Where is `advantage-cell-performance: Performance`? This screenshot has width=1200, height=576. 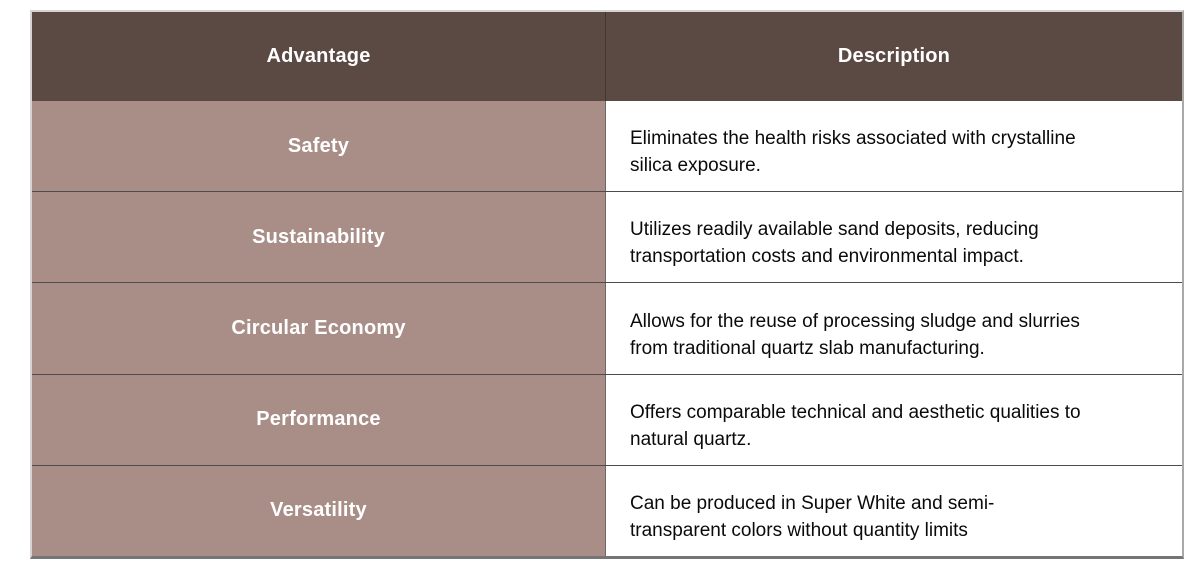 advantage-cell-performance: Performance is located at coordinates (319, 419).